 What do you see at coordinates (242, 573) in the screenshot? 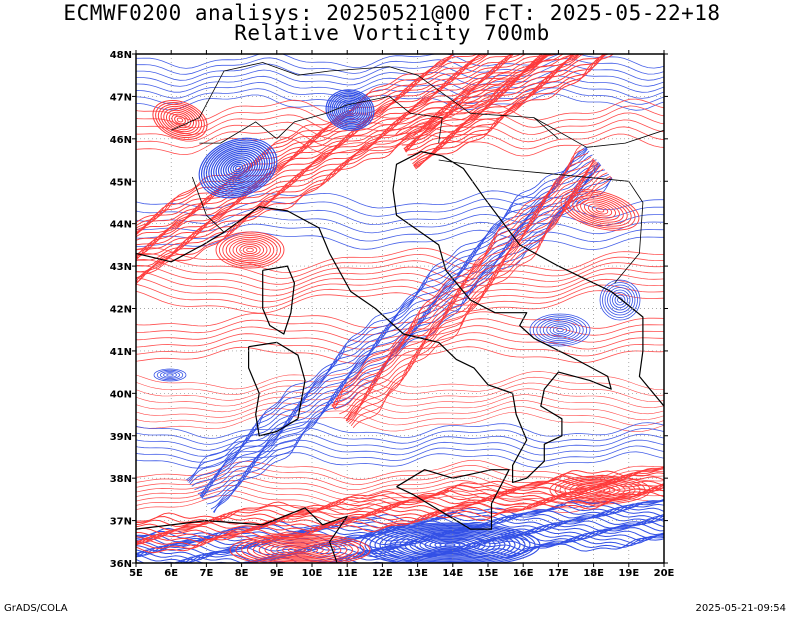
I see `lon-label: 8E` at bounding box center [242, 573].